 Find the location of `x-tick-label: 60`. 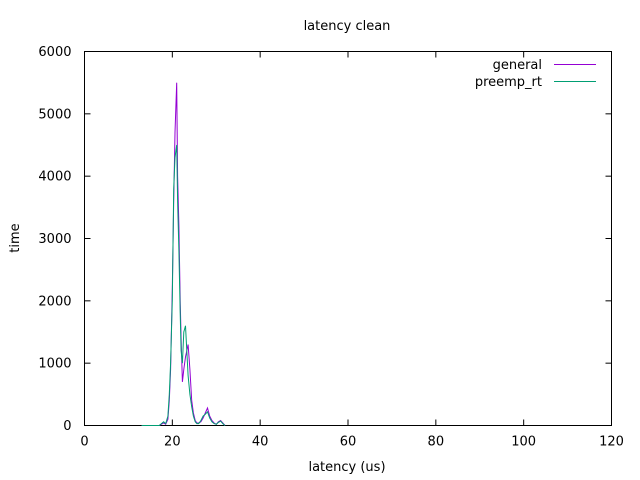

x-tick-label: 60 is located at coordinates (348, 442).